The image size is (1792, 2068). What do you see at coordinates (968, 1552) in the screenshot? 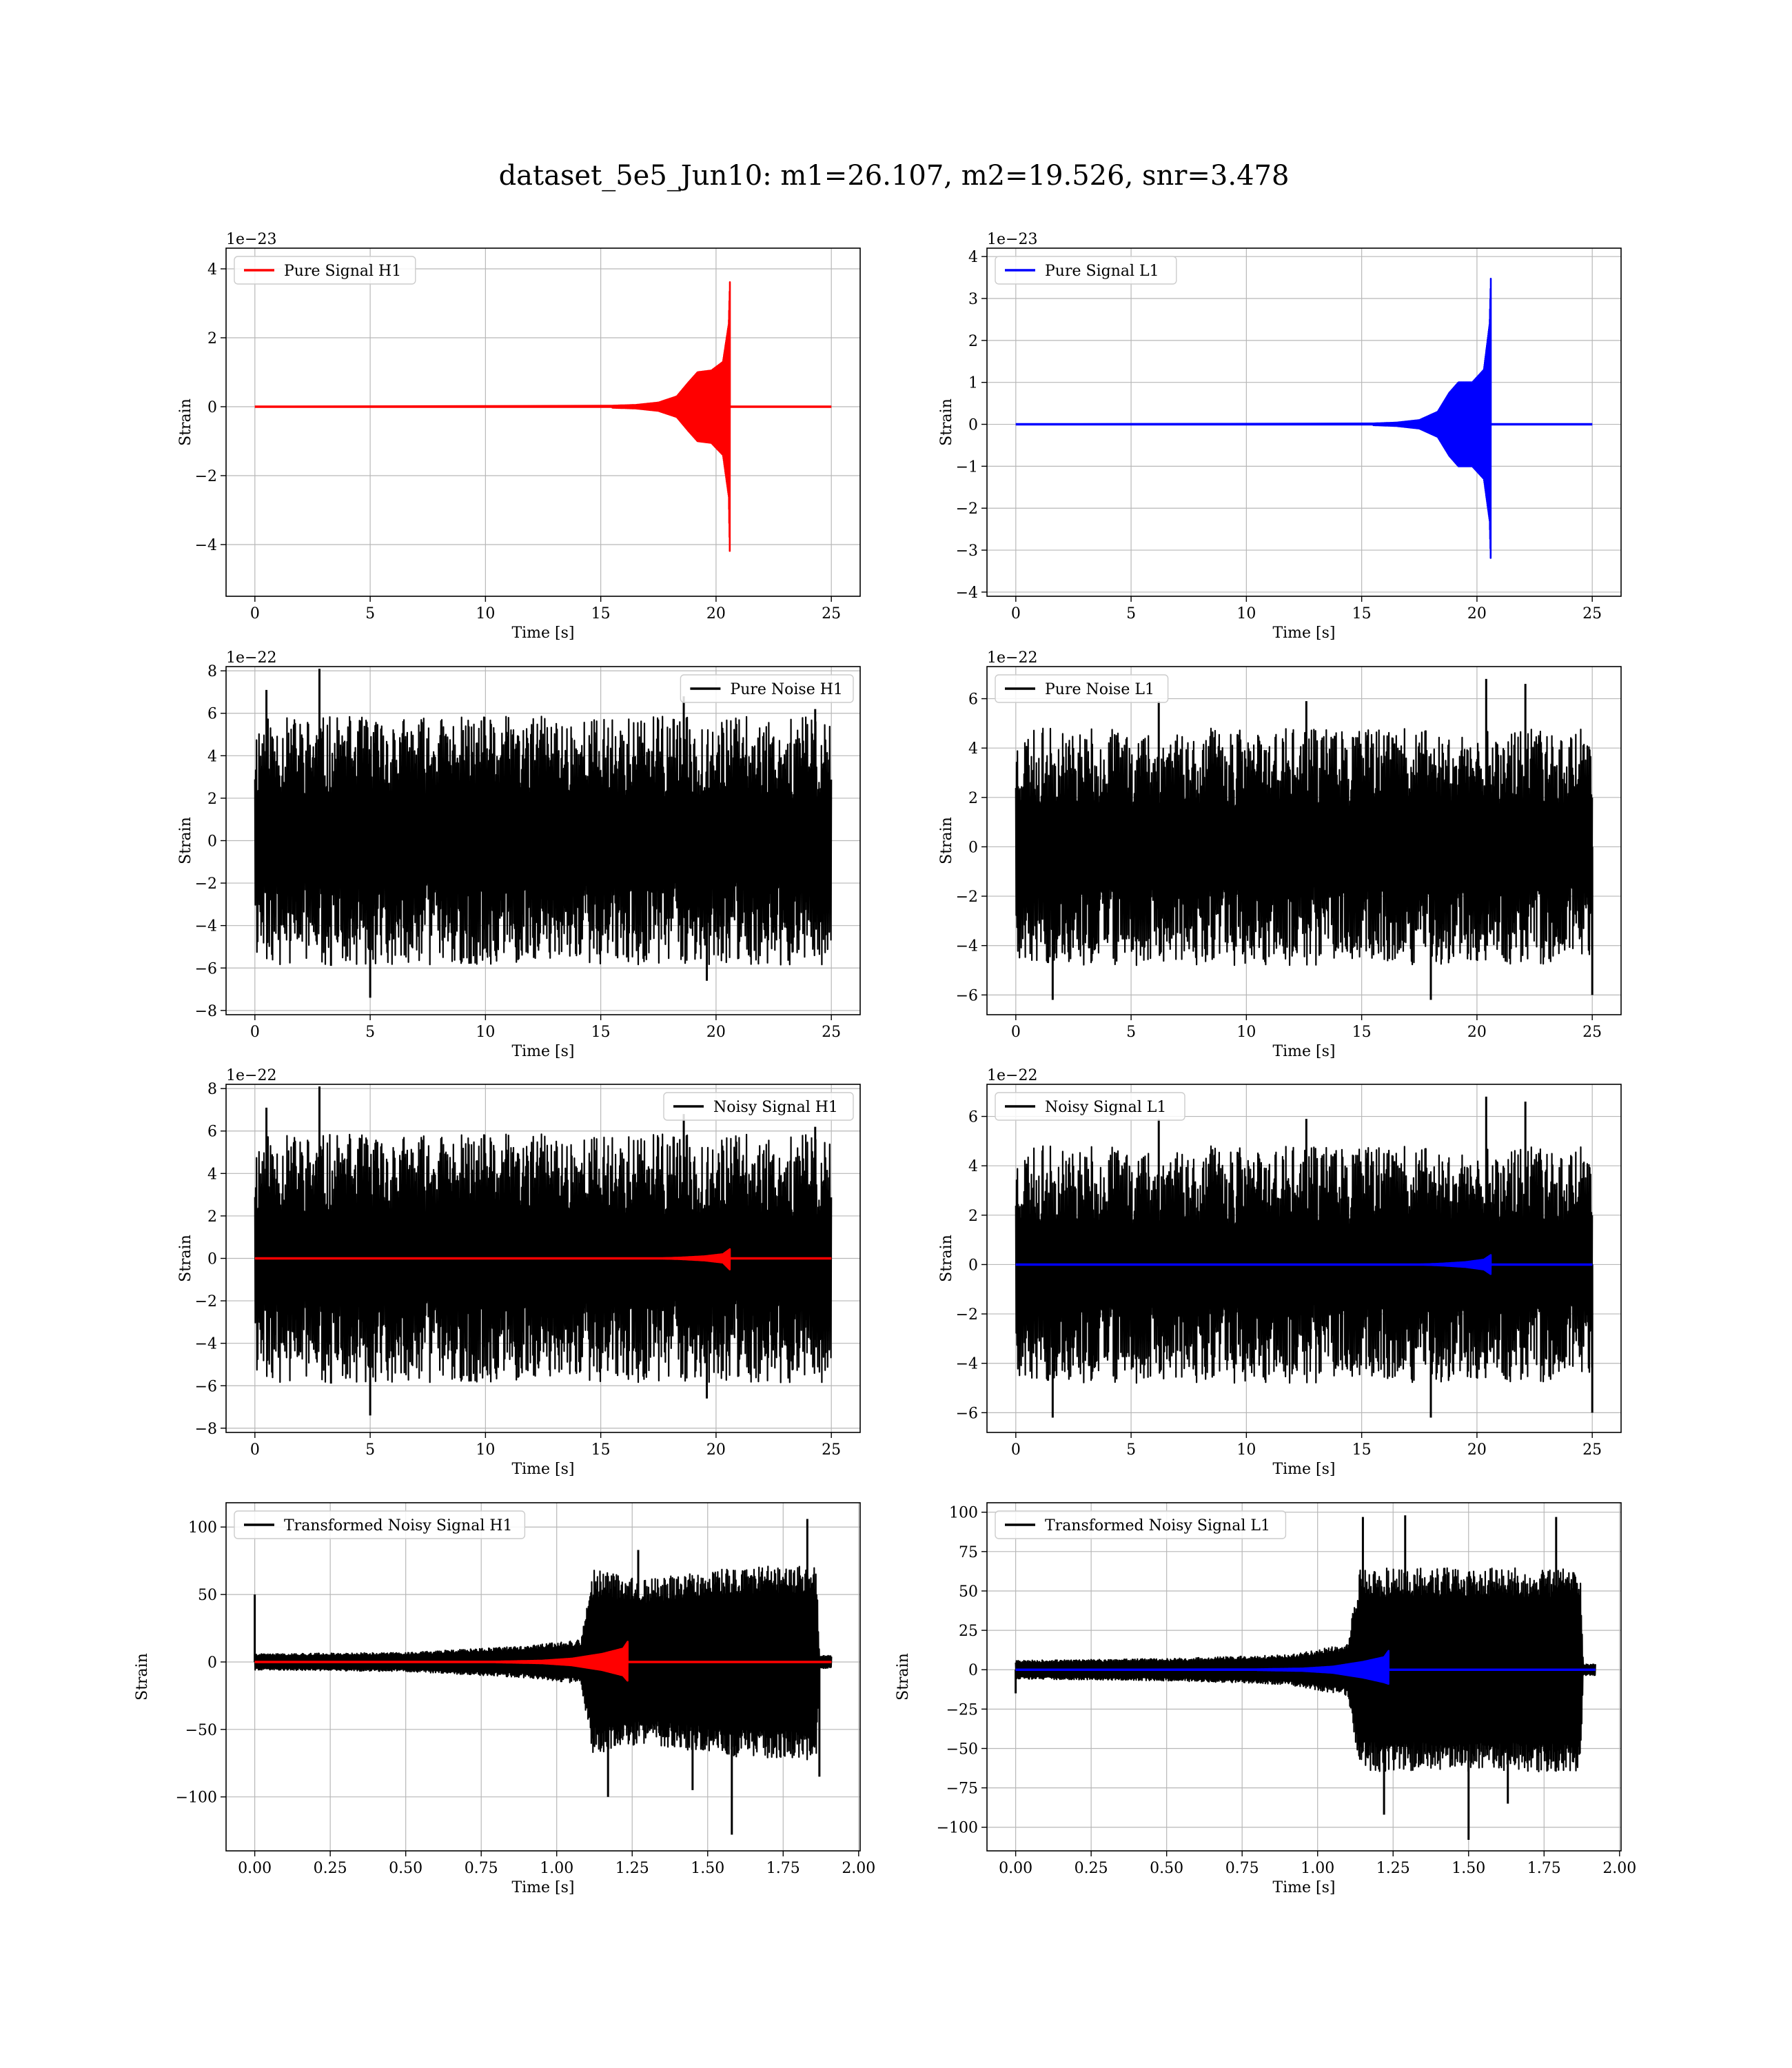
I see `y-tick-label: 75` at bounding box center [968, 1552].